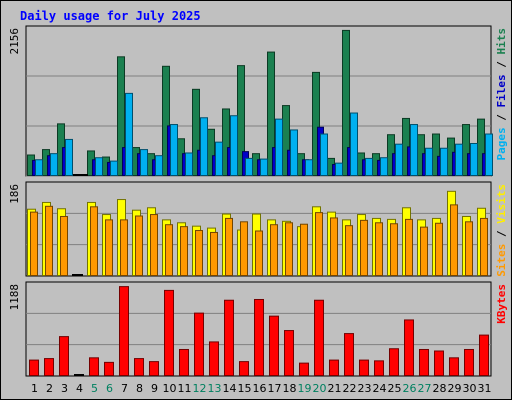 The image size is (512, 400). Describe the element at coordinates (230, 388) in the screenshot. I see `x-tick-label: 14` at that location.